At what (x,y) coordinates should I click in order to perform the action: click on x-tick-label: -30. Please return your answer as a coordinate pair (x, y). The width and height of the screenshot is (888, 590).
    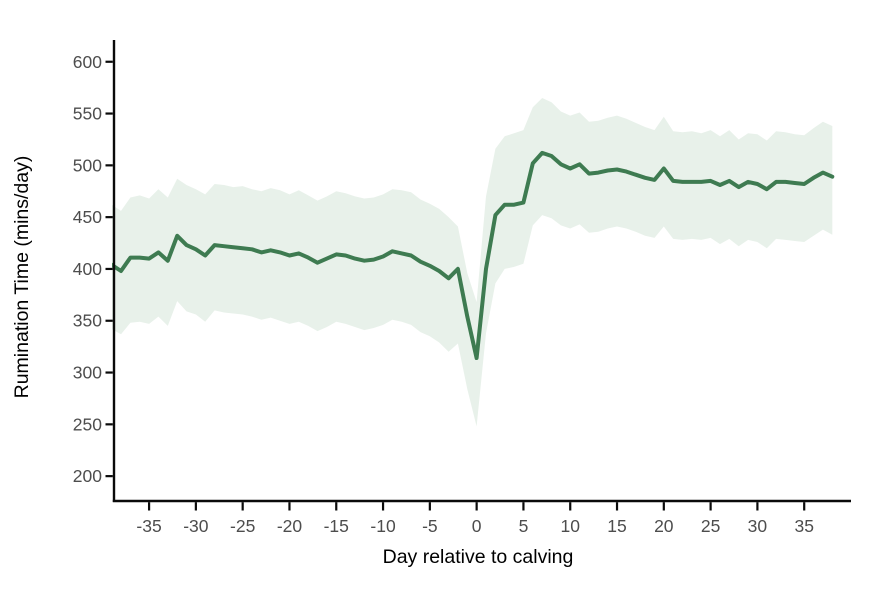
    Looking at the image, I should click on (196, 526).